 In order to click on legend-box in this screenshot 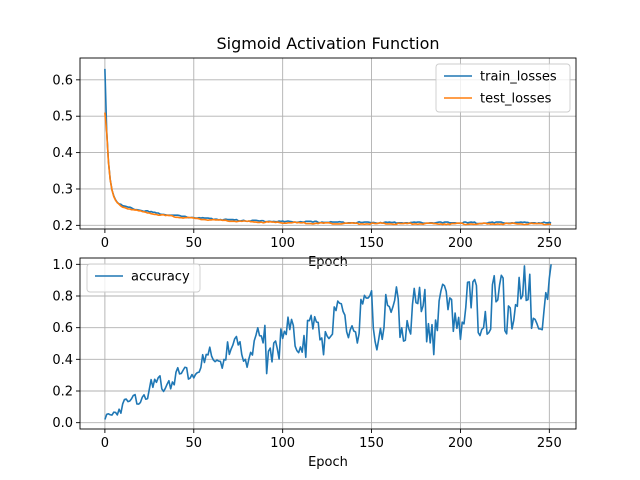, I will do `click(143, 278)`.